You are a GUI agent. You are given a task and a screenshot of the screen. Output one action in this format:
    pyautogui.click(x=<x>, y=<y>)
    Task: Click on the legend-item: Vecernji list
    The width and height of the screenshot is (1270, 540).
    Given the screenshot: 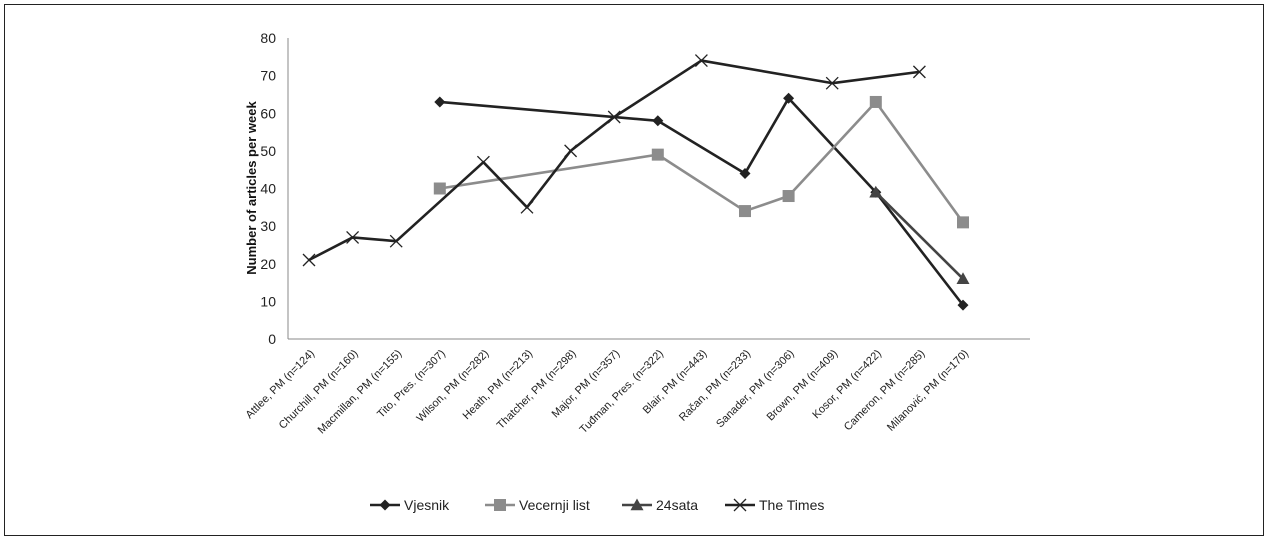 What is the action you would take?
    pyautogui.click(x=537, y=505)
    